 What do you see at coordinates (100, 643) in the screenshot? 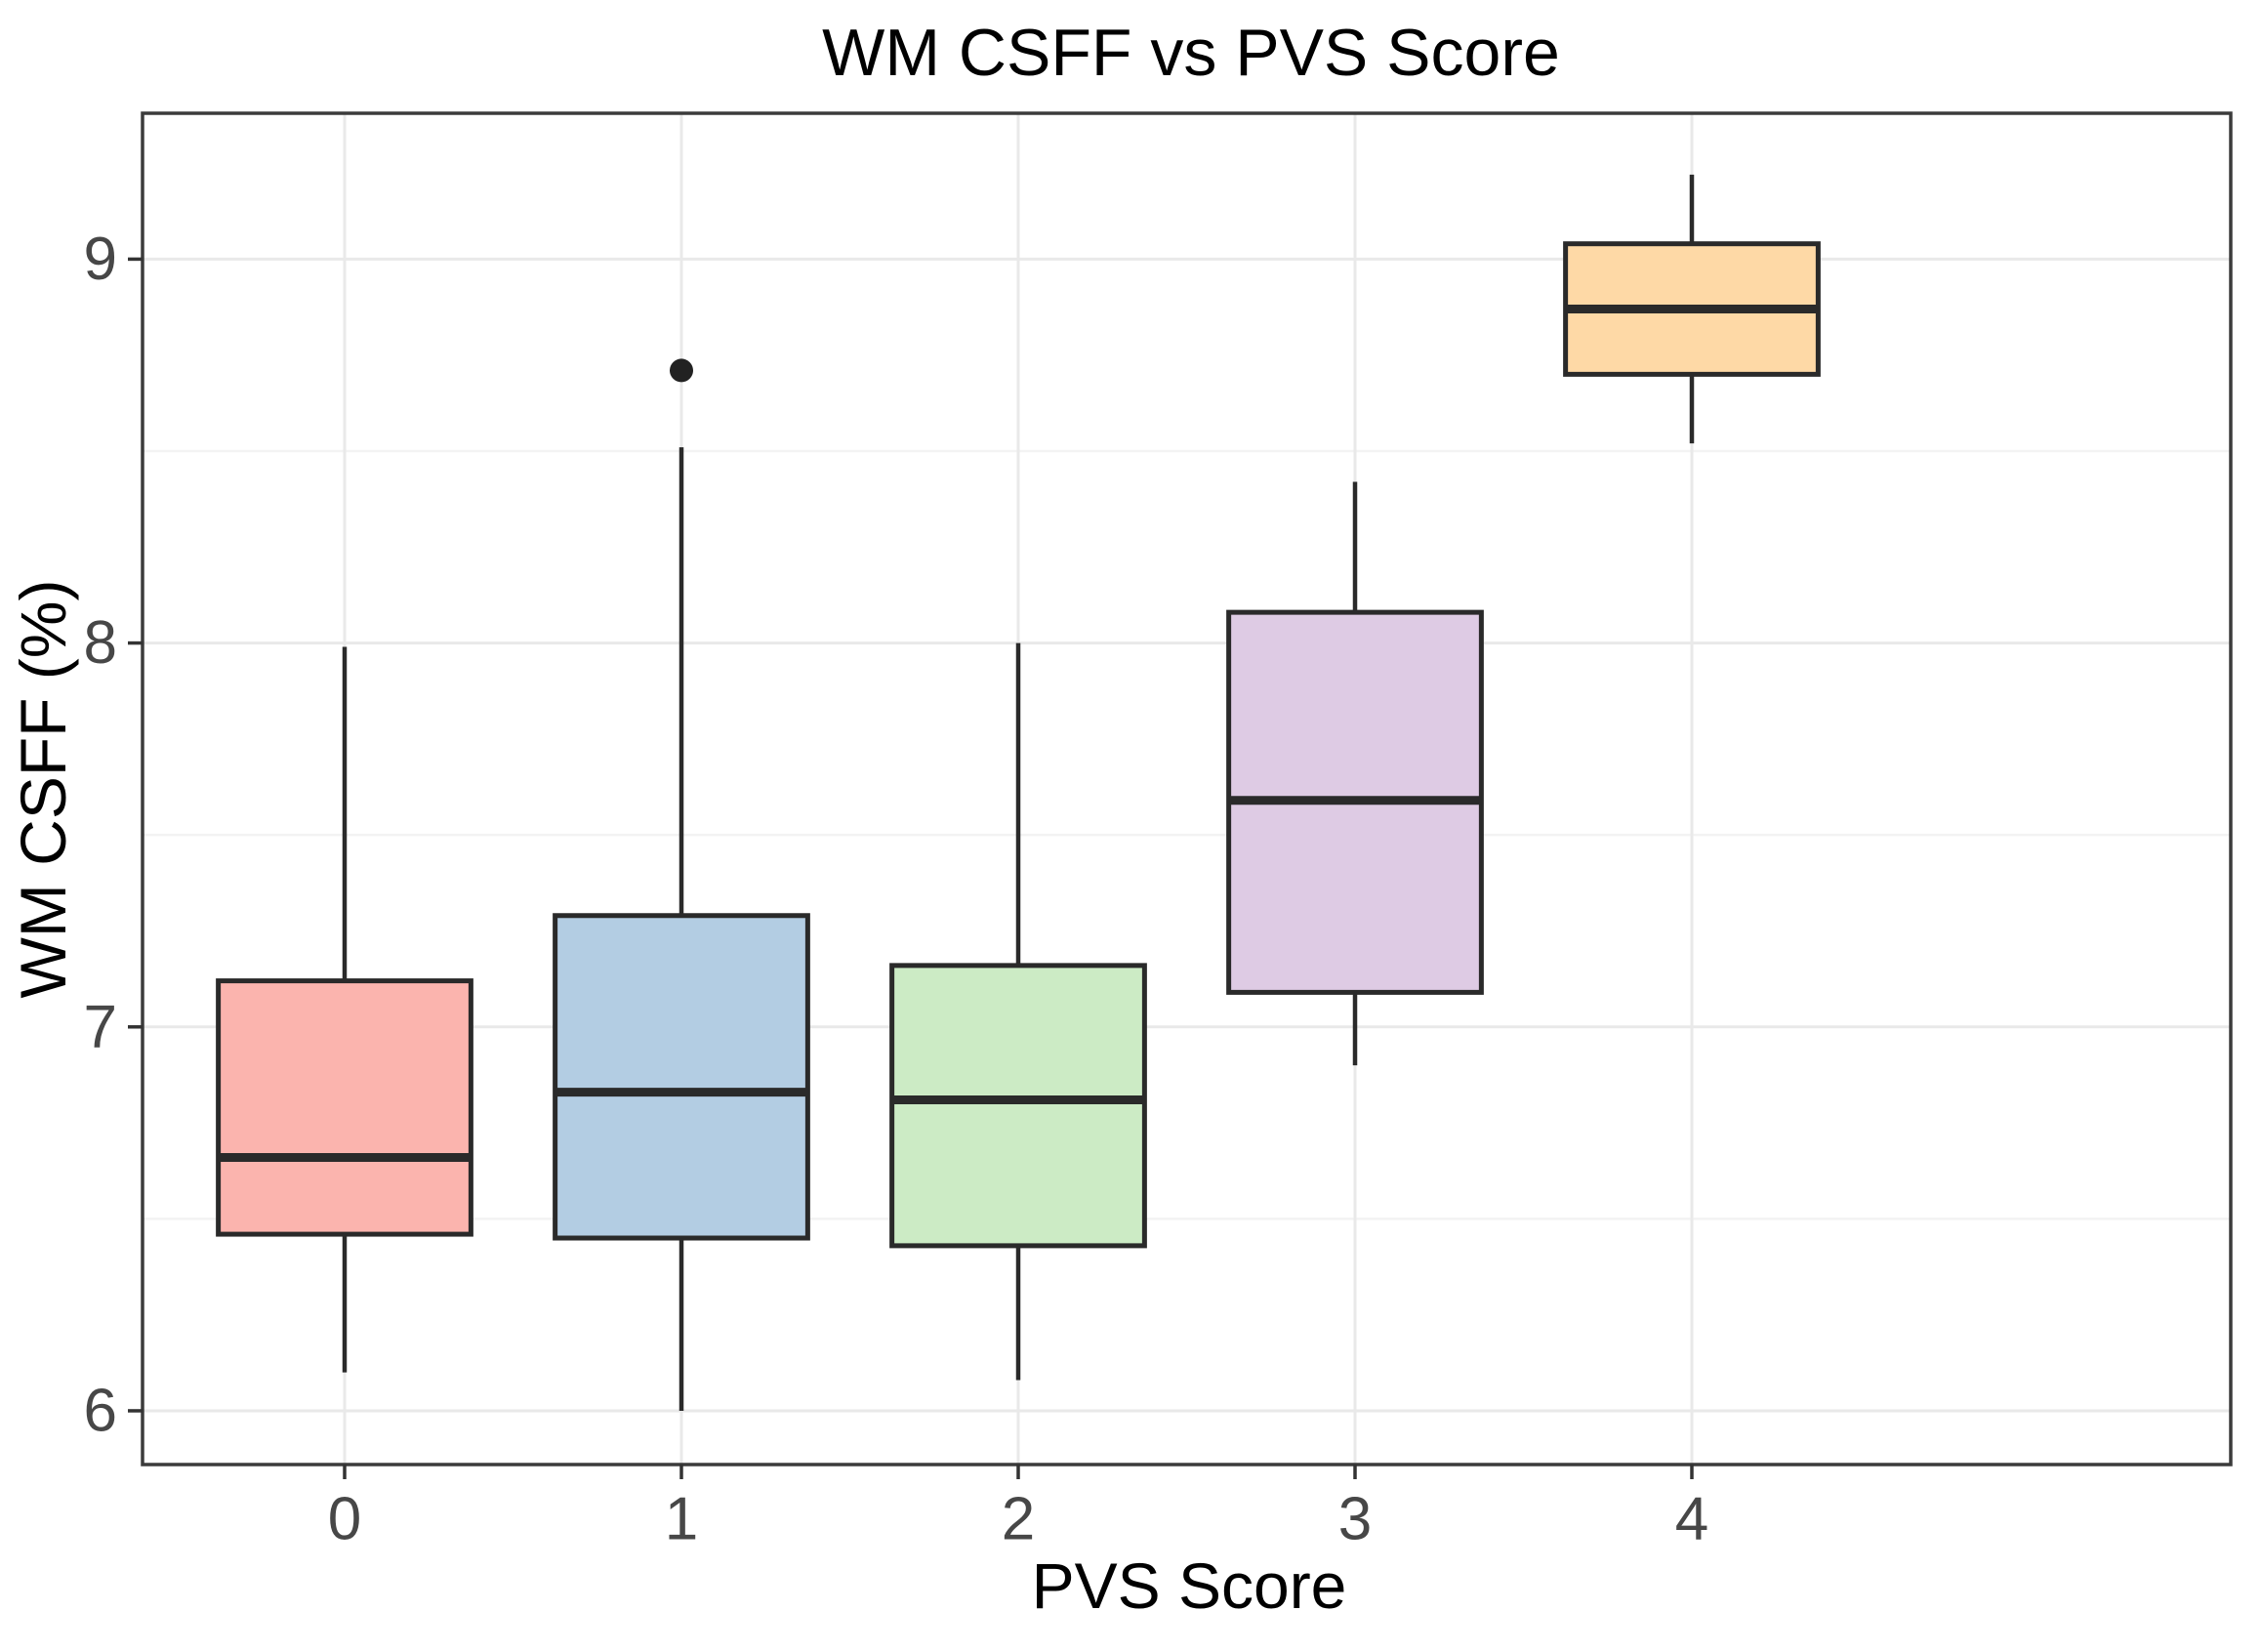
I see `y-tick-label: 8` at bounding box center [100, 643].